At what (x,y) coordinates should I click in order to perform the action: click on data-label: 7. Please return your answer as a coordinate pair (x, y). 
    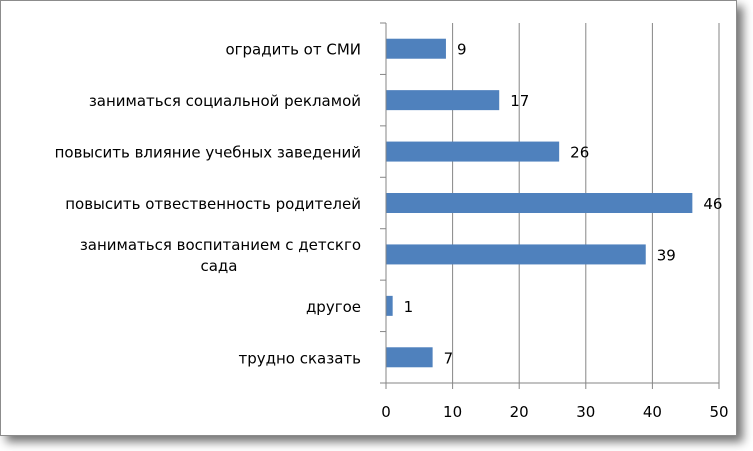
    Looking at the image, I should click on (449, 358).